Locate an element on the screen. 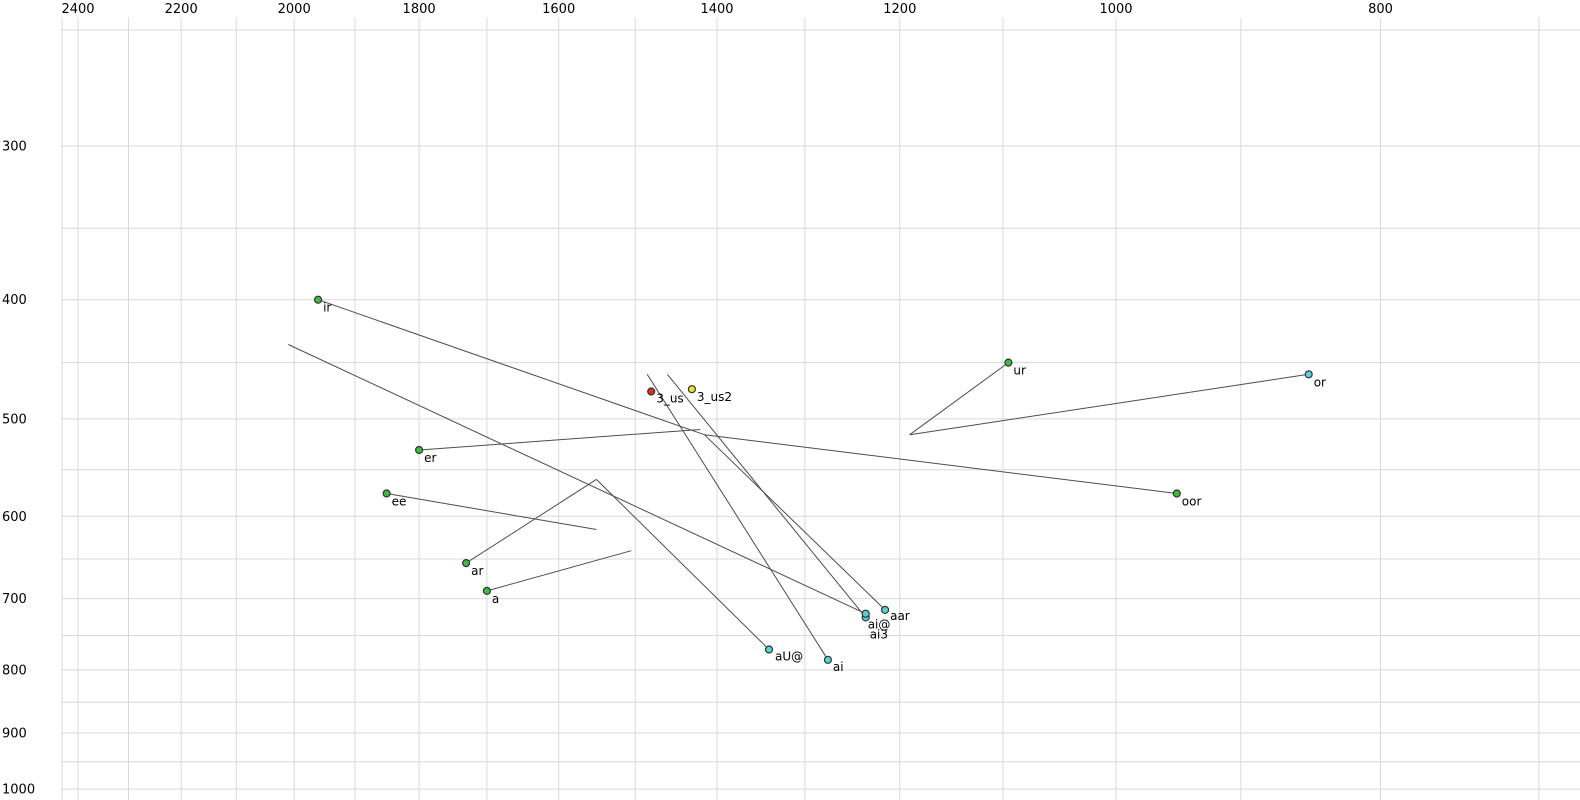 Image resolution: width=1580 pixels, height=800 pixels. trajectory-line-a is located at coordinates (559, 571).